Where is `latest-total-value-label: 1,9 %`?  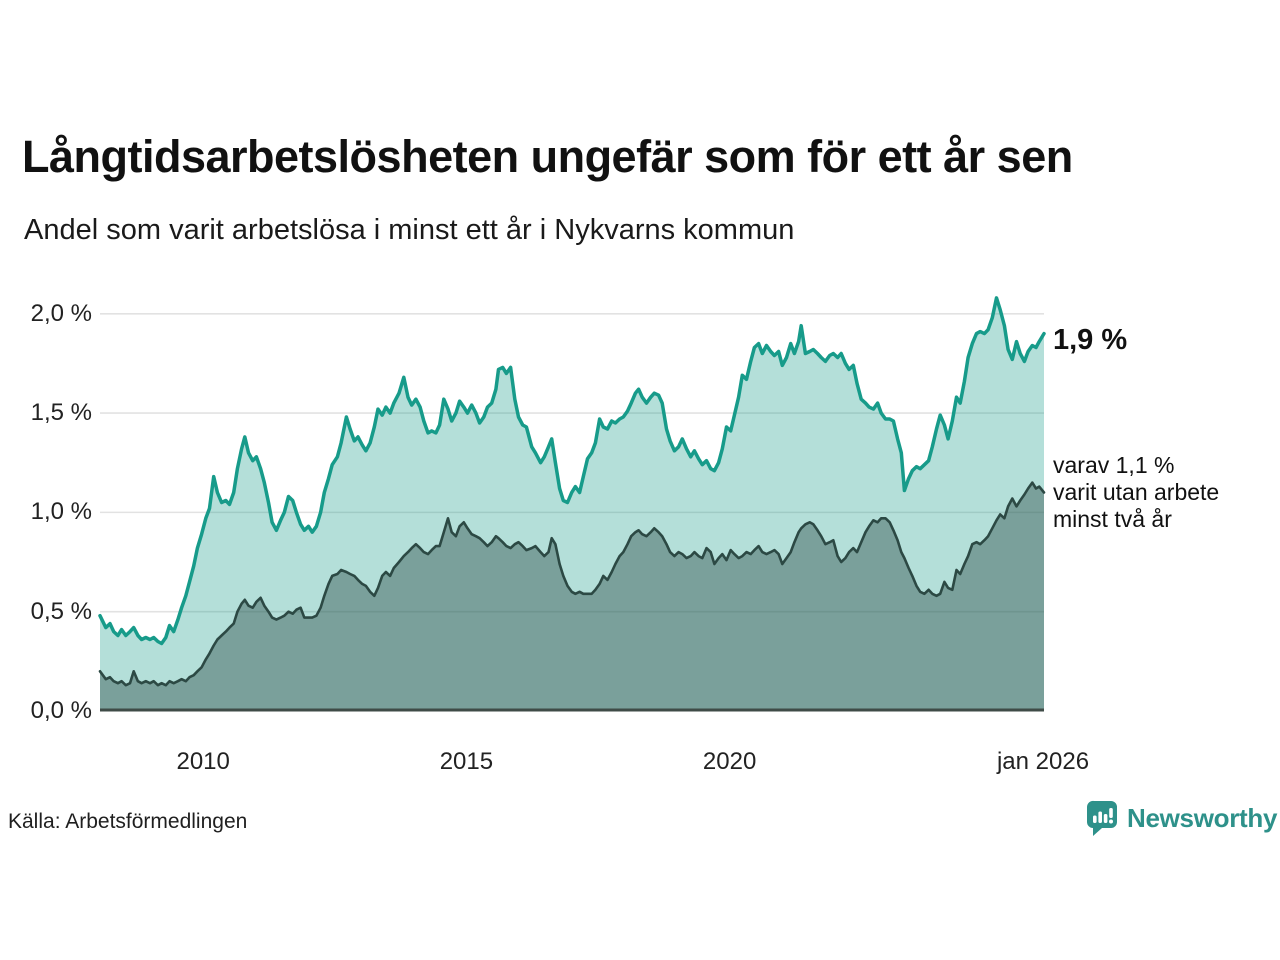
latest-total-value-label: 1,9 % is located at coordinates (1090, 340).